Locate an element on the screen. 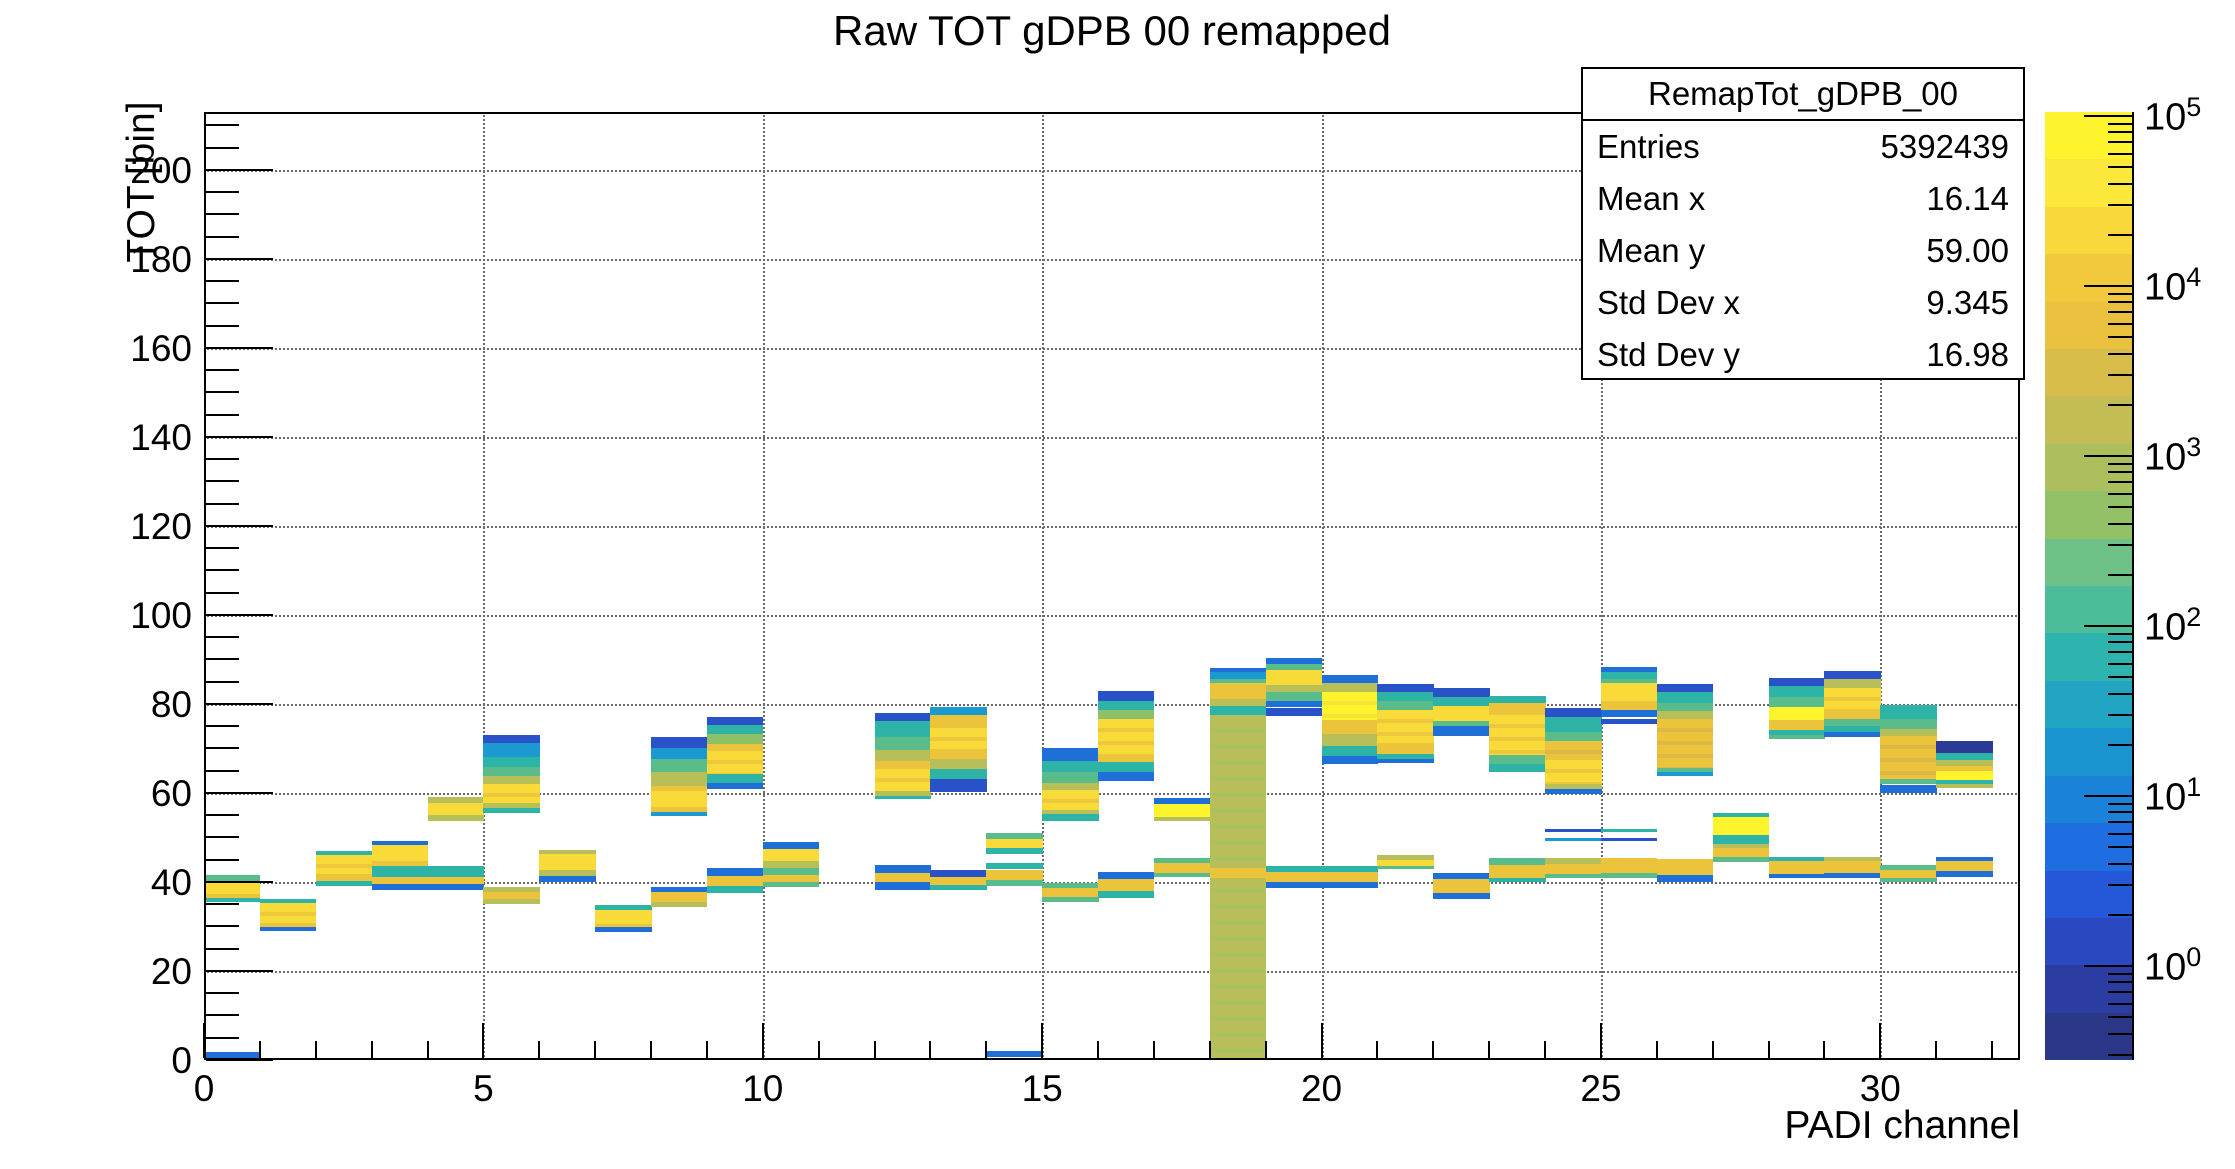 This screenshot has width=2235, height=1169. colorbar-label-base: 10 is located at coordinates (2165, 967).